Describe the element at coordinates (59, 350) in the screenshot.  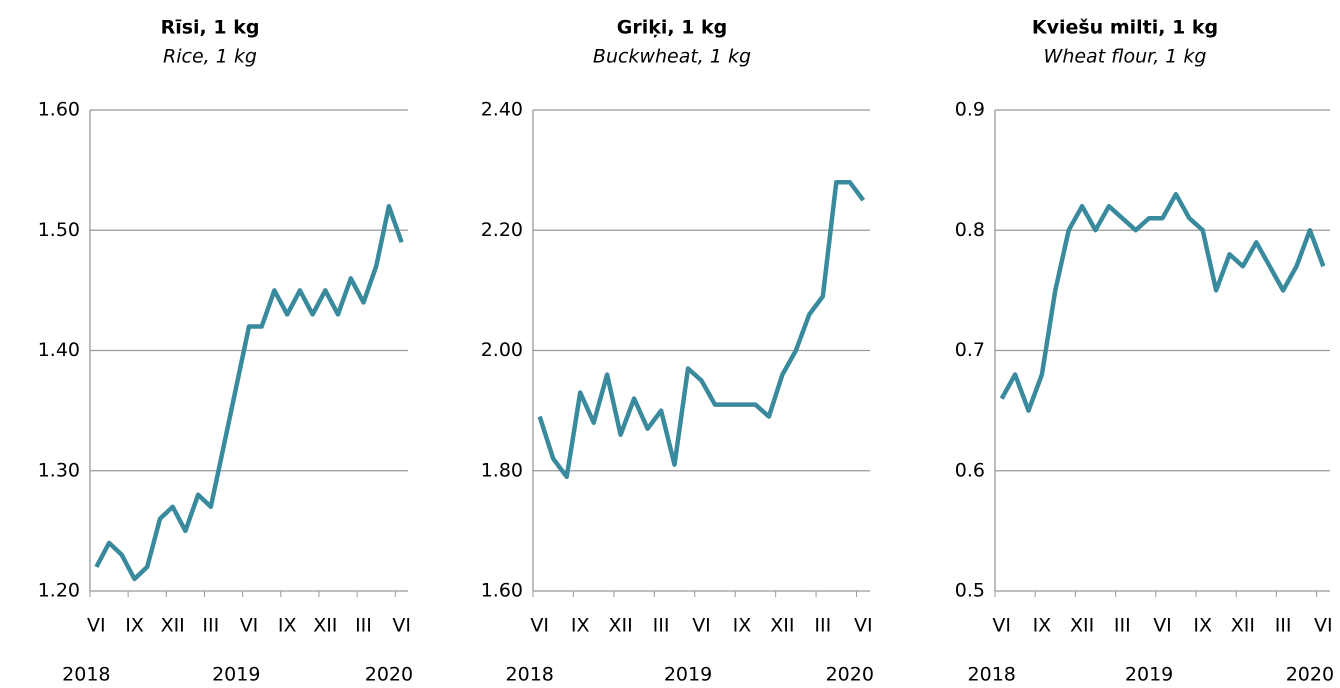
I see `y-tick-label: 1.40` at that location.